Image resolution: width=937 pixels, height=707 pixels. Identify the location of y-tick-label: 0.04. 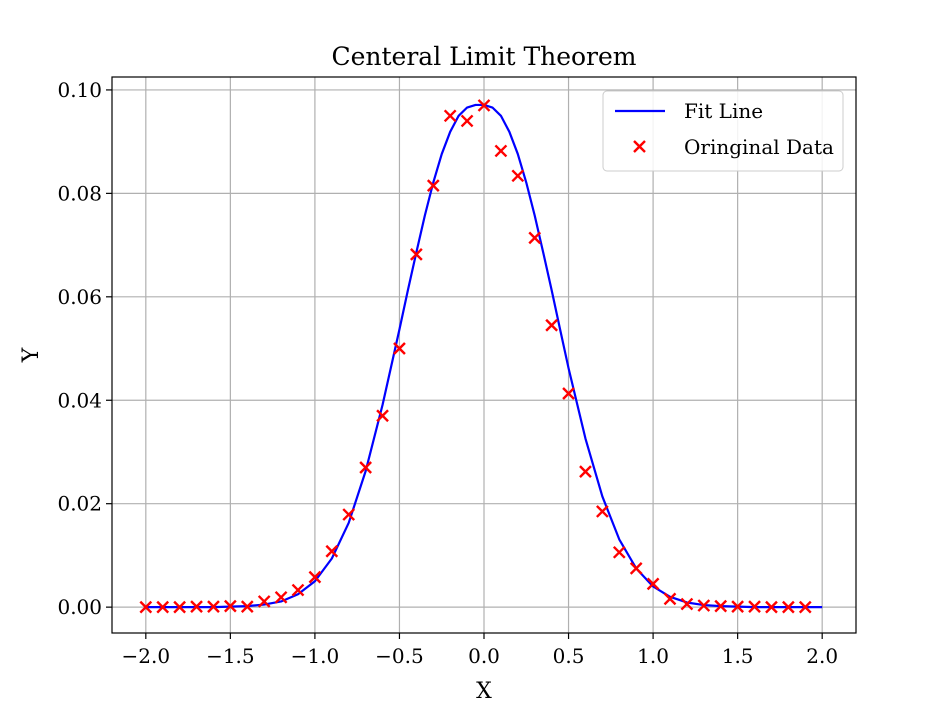
(79, 400).